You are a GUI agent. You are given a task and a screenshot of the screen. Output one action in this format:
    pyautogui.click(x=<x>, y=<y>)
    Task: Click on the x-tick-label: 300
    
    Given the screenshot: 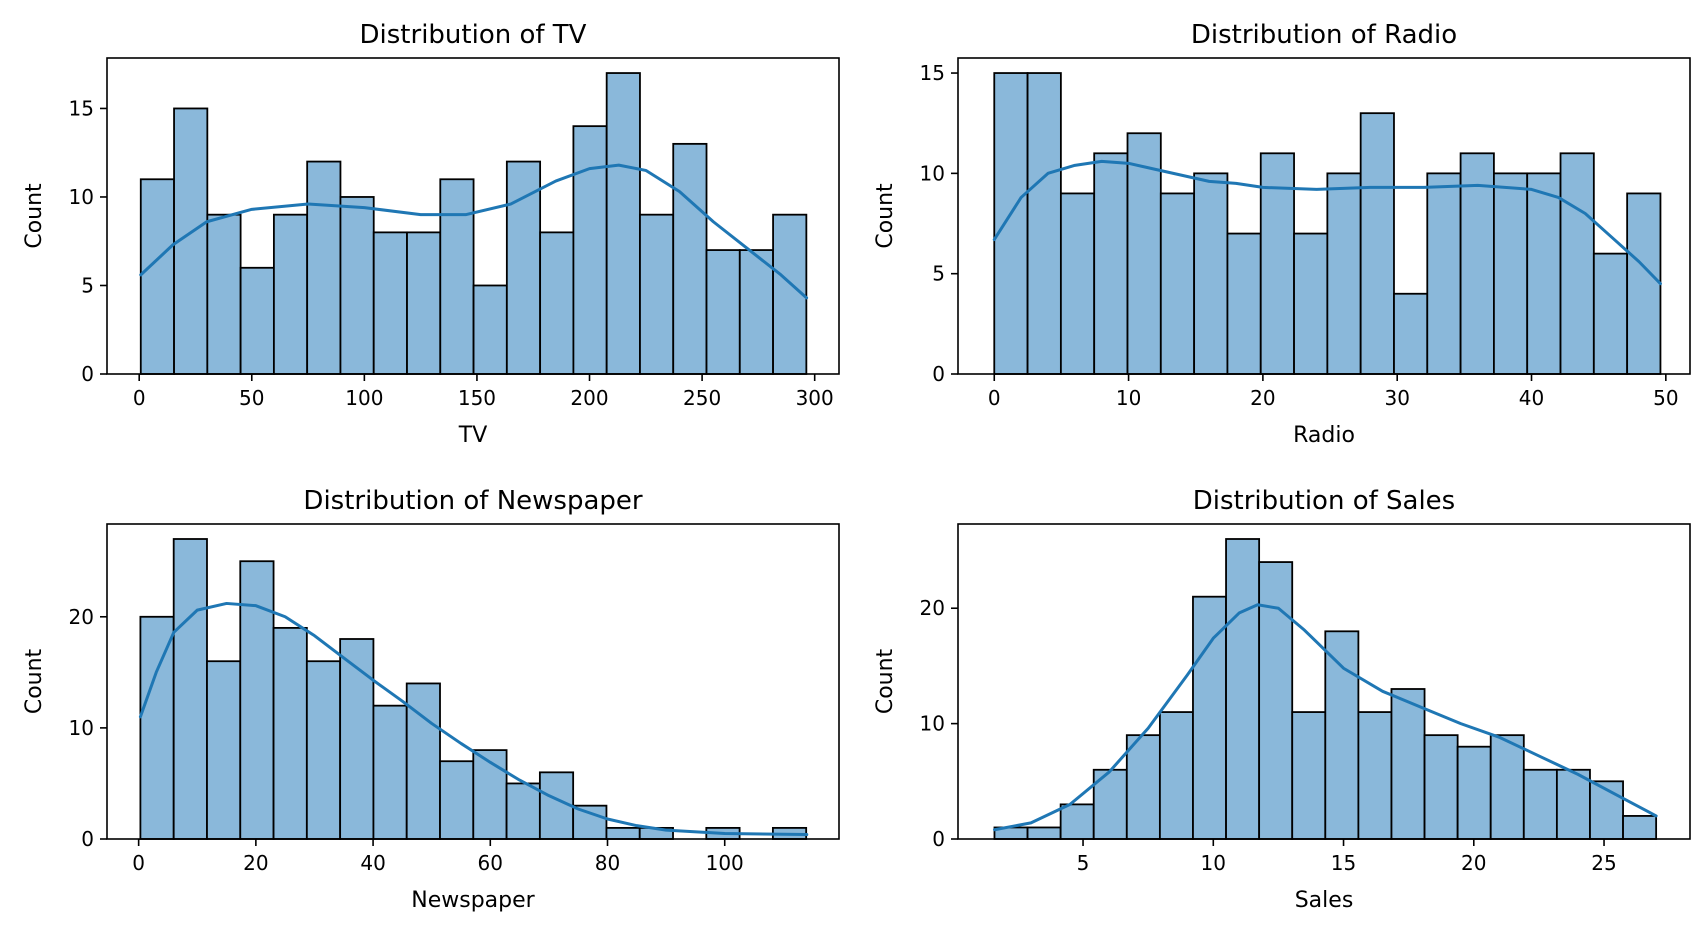 What is the action you would take?
    pyautogui.click(x=815, y=398)
    